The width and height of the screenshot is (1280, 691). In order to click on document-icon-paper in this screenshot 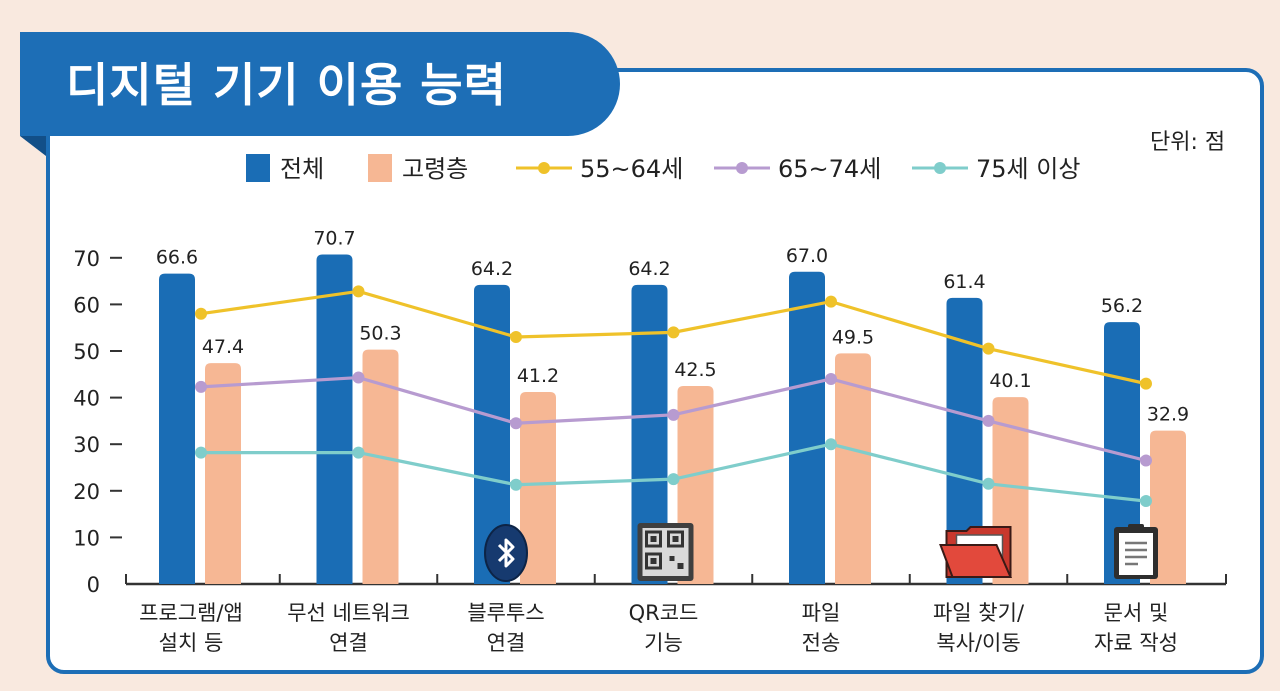, I will do `click(1136, 554)`.